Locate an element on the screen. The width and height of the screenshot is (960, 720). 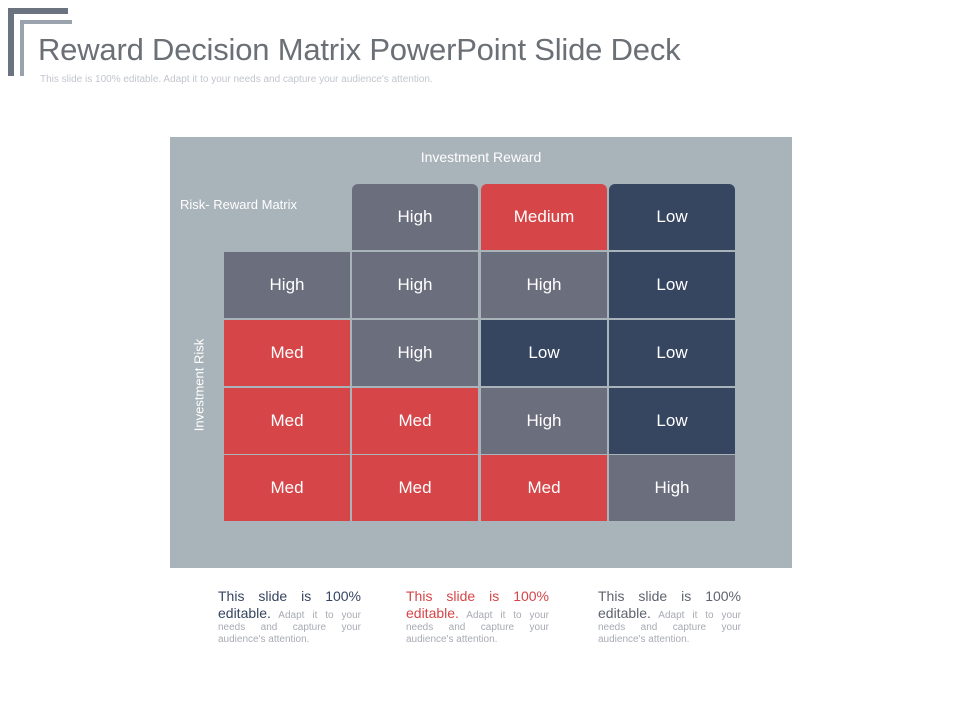
matrix-cell-r3-c2: High is located at coordinates (544, 421).